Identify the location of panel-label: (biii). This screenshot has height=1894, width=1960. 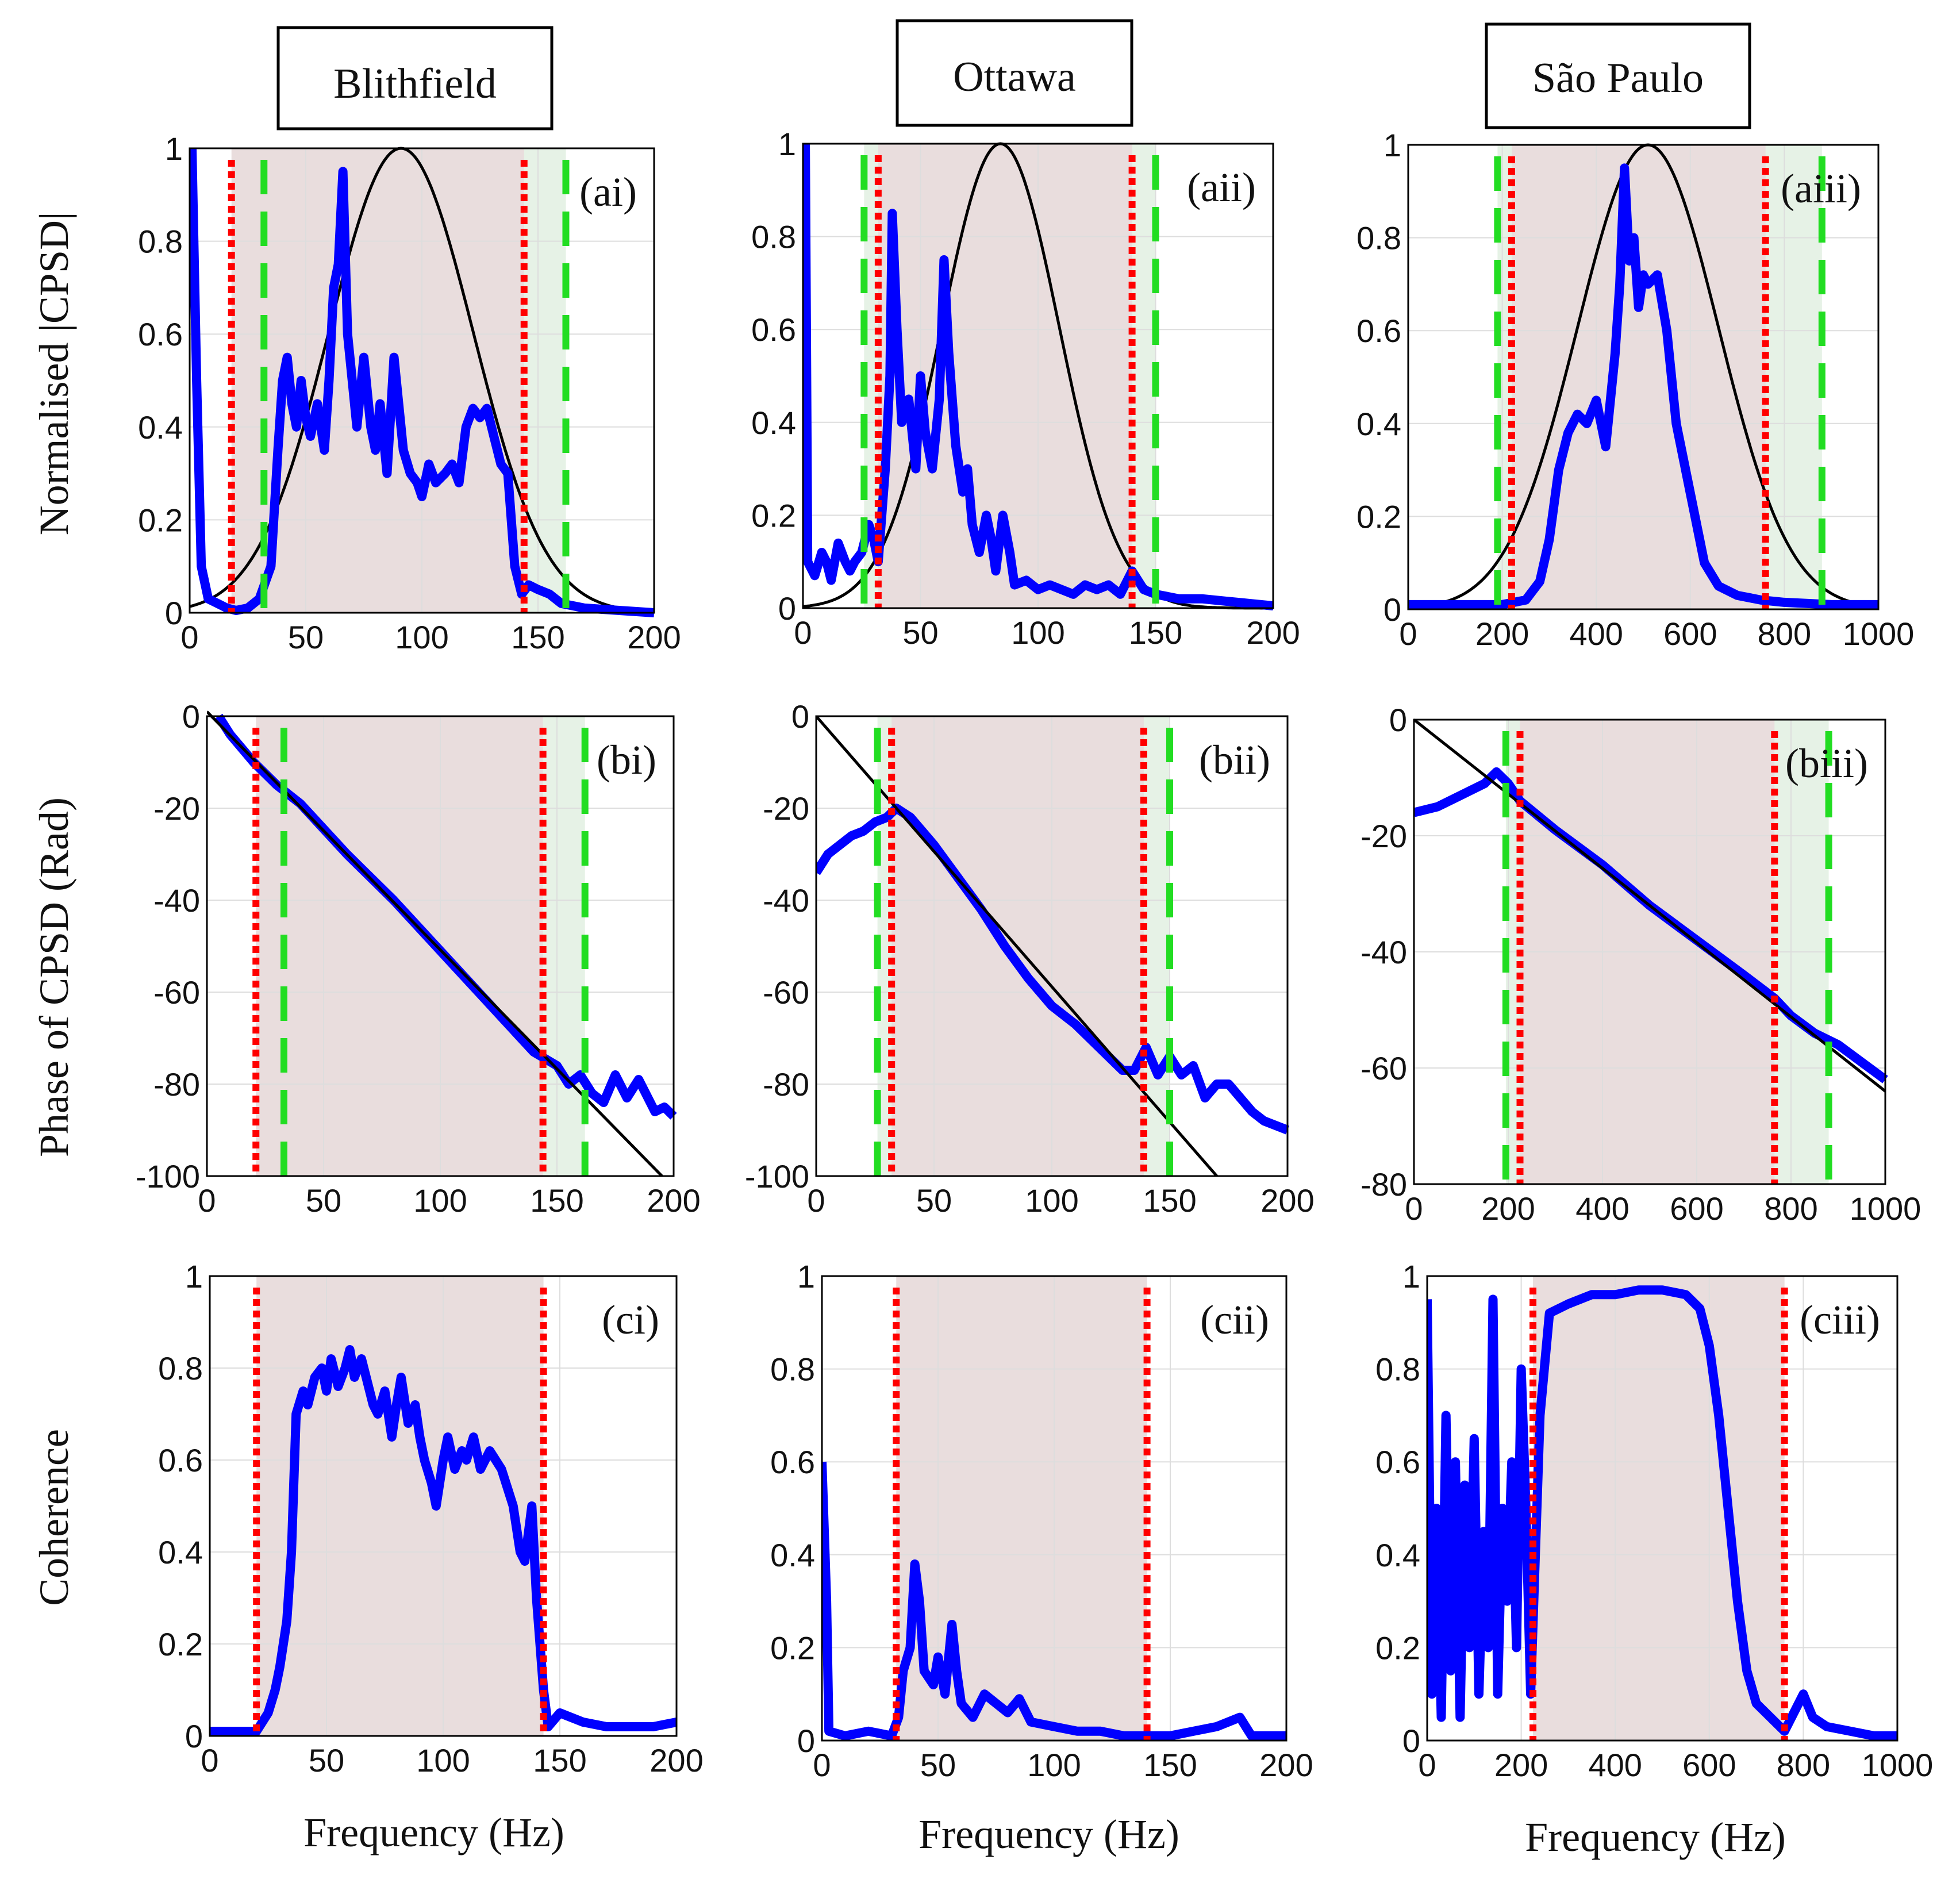
(1827, 763).